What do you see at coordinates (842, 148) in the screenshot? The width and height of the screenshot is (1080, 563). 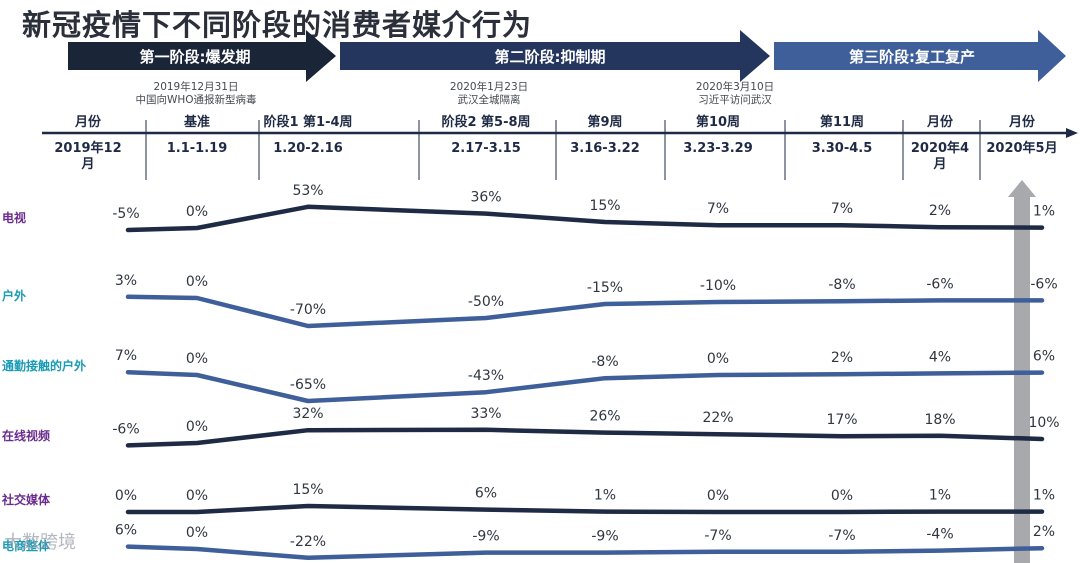 I see `period-tick-label: 3.30-4.5` at bounding box center [842, 148].